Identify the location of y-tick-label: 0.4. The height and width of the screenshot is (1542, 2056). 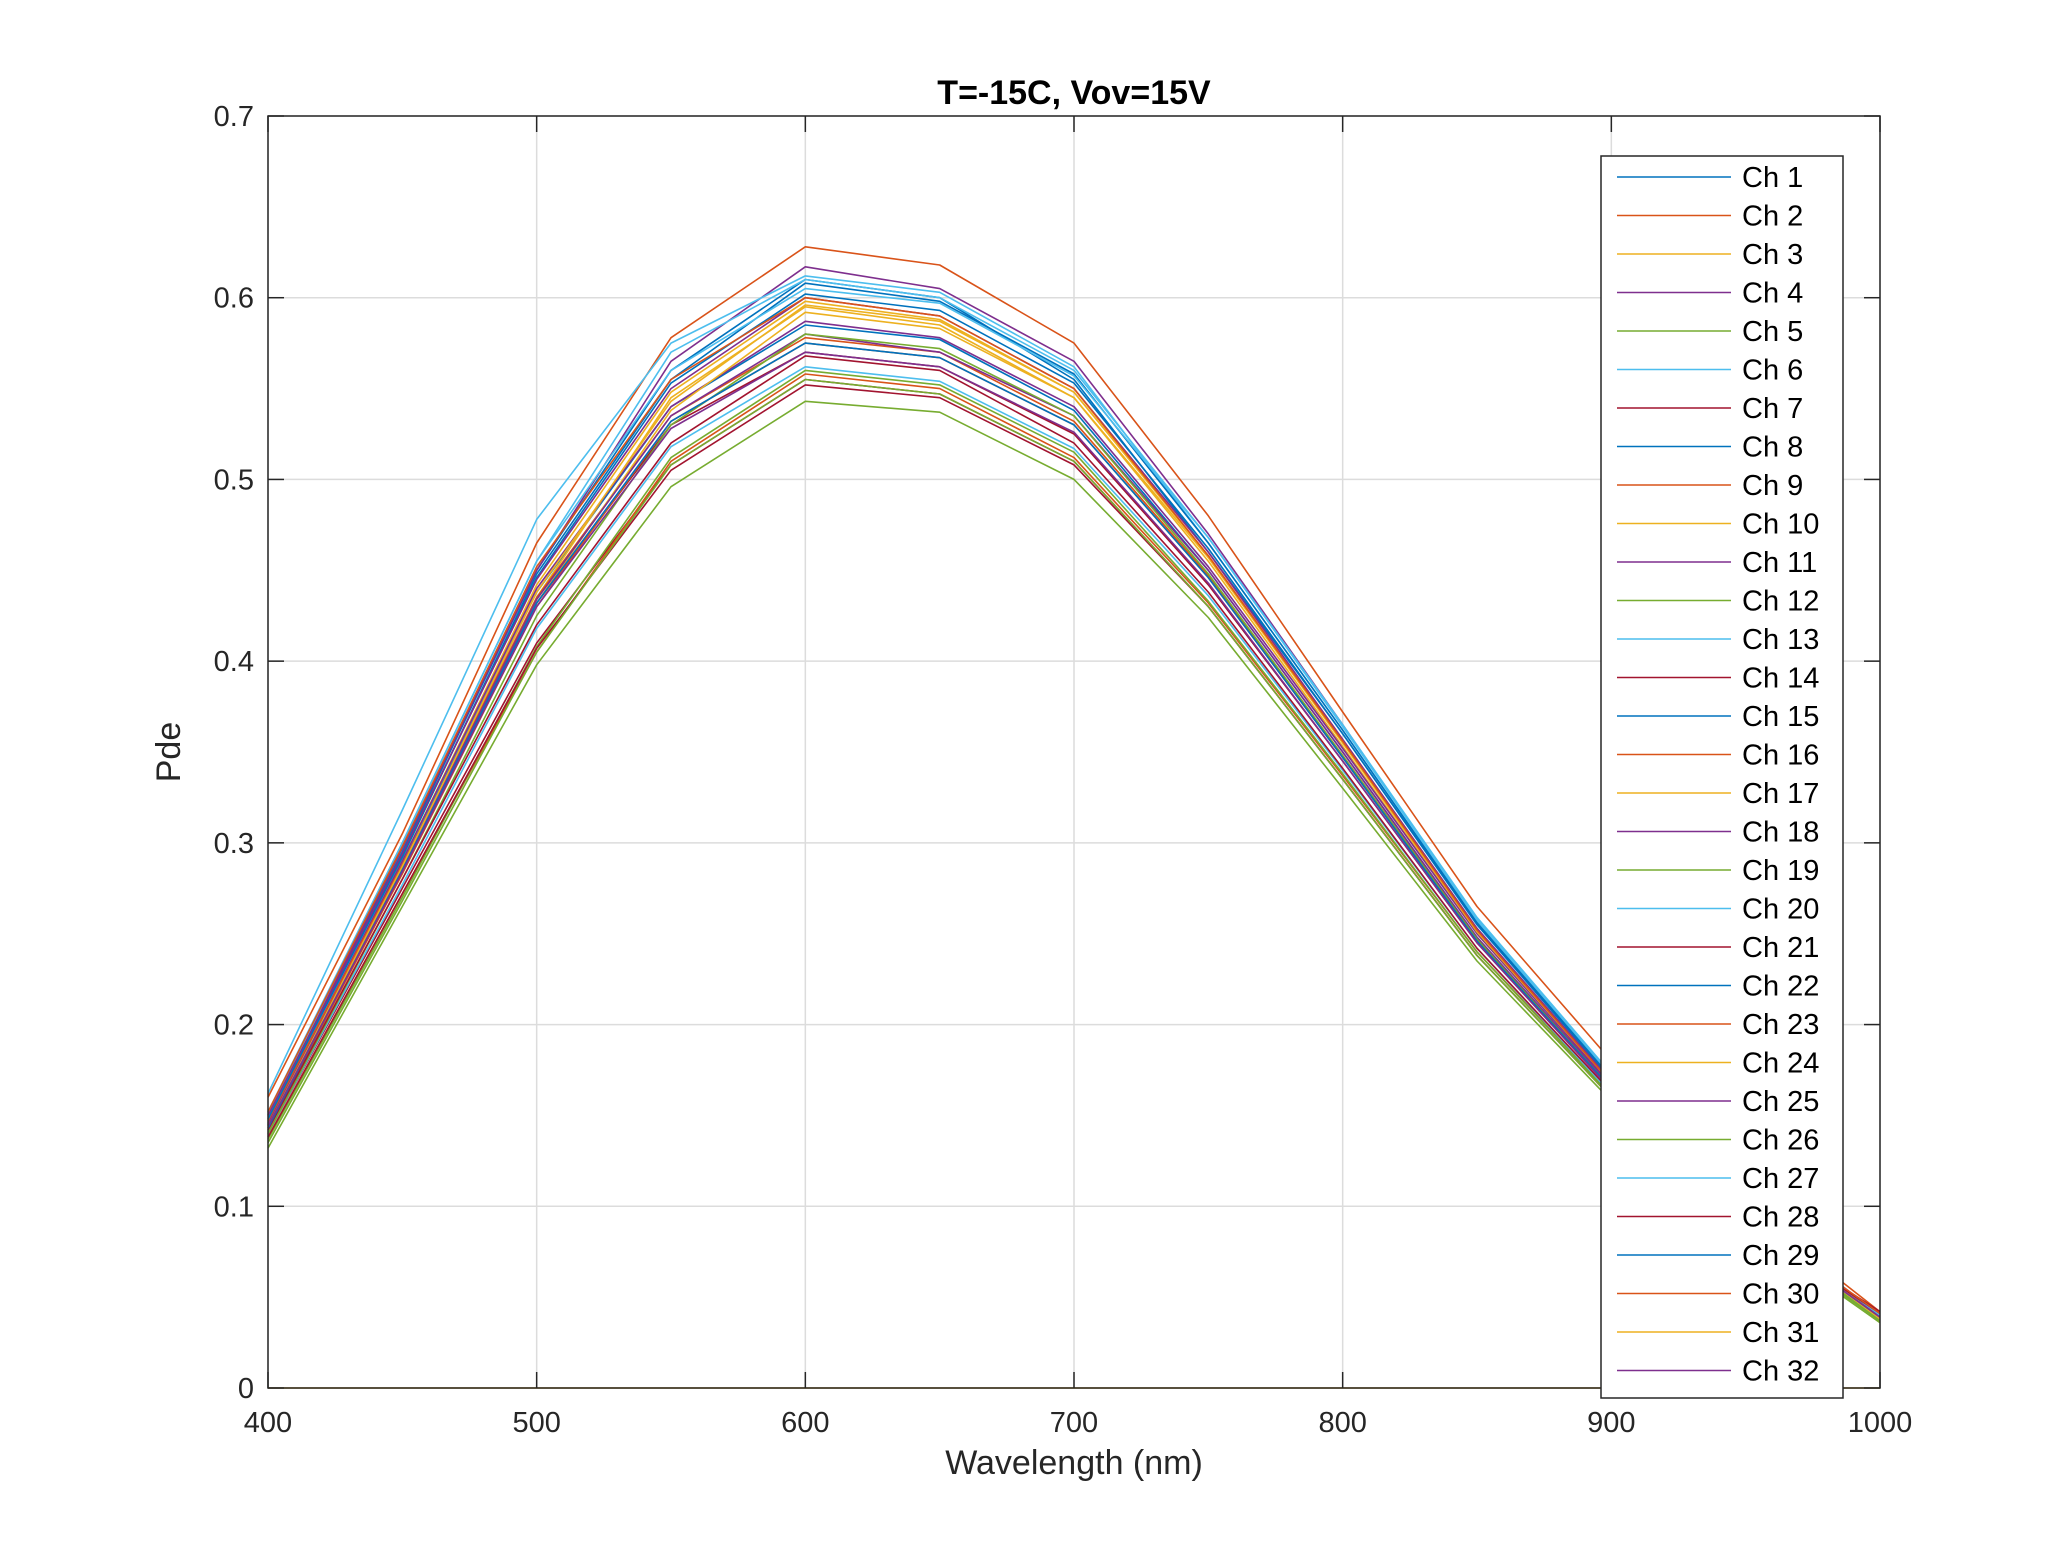
(234, 662).